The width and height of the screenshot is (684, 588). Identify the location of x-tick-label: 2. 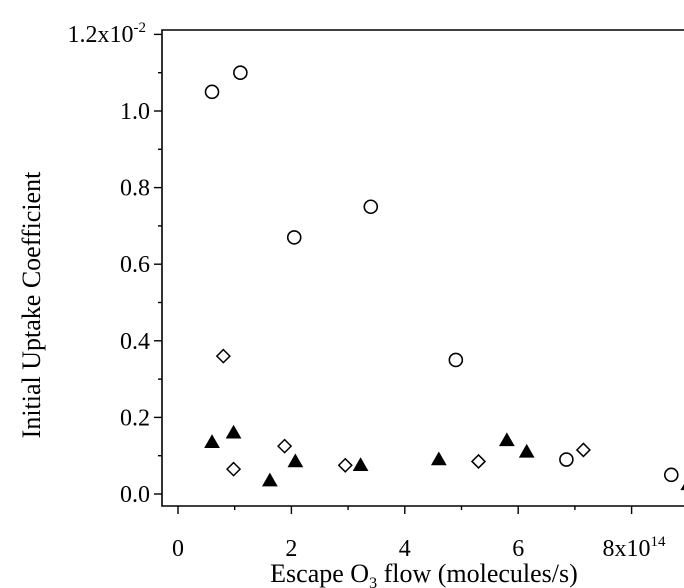
(291, 549).